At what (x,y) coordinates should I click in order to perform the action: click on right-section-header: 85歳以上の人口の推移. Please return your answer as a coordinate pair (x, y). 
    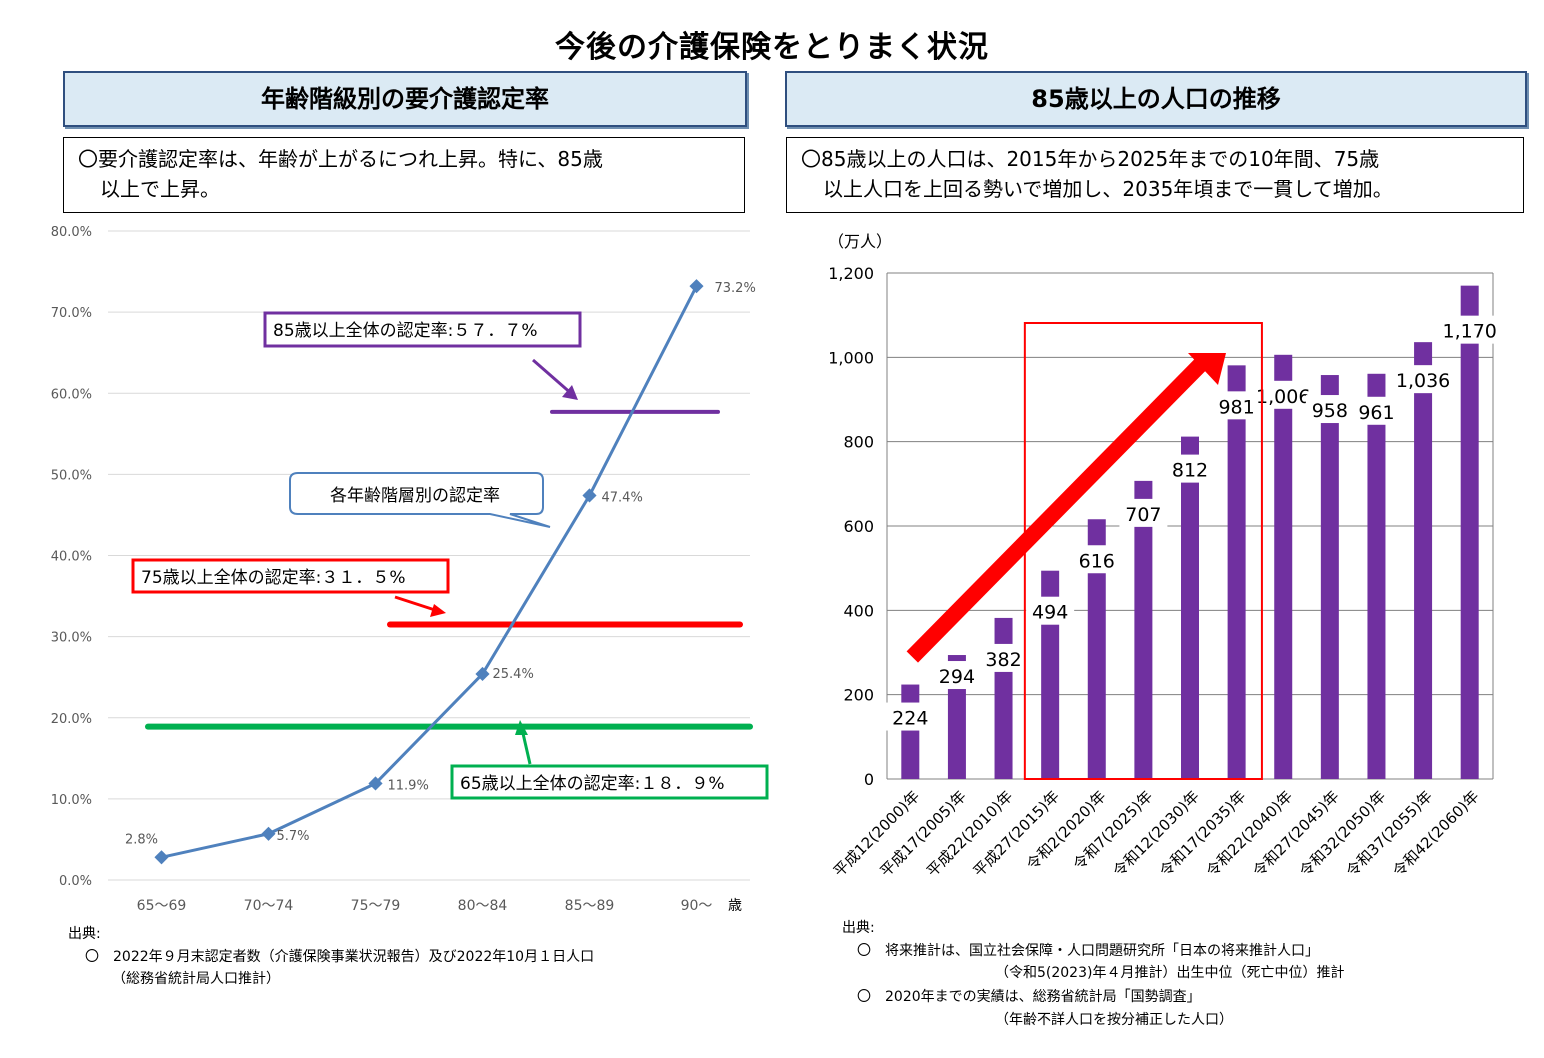
    Looking at the image, I should click on (1156, 99).